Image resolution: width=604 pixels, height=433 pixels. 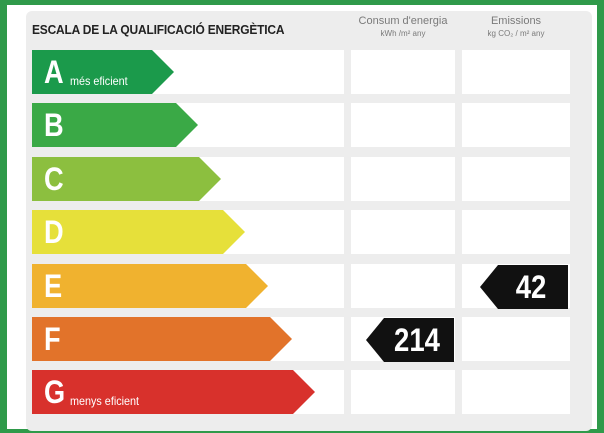 What do you see at coordinates (54, 179) in the screenshot?
I see `grade-letter: C` at bounding box center [54, 179].